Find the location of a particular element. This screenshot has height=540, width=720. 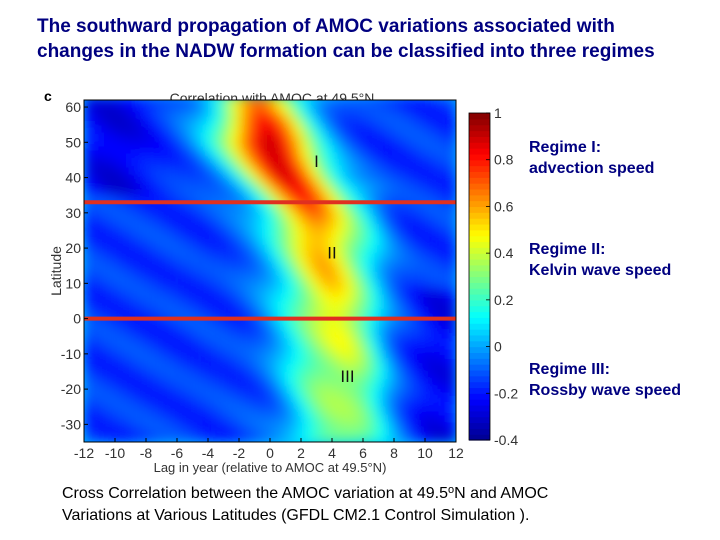

colorbar-segment is located at coordinates (479, 262).